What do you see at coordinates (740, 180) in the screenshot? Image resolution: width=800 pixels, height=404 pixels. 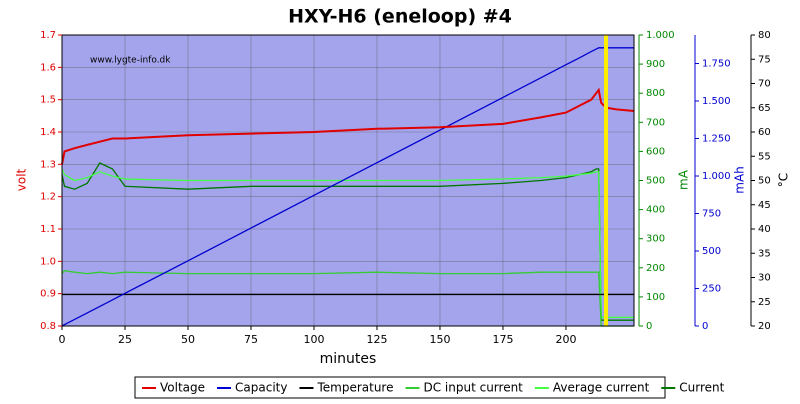 I see `y3-axis-label: mAh` at bounding box center [740, 180].